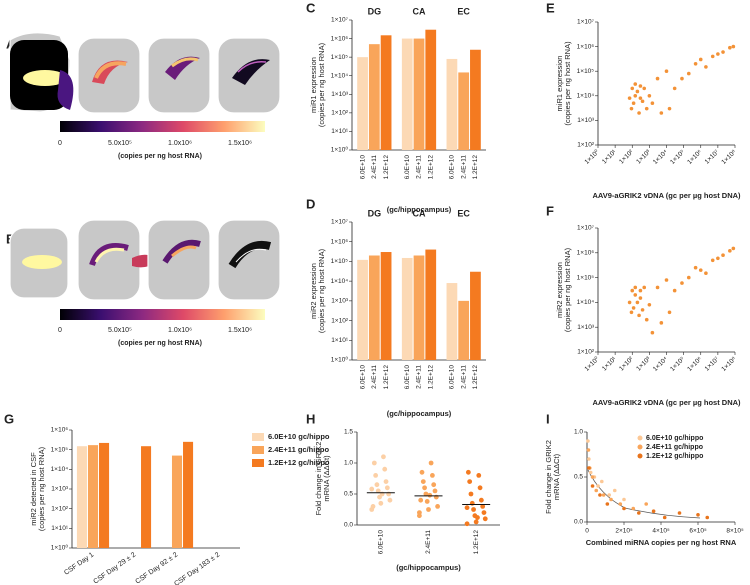  I want to click on panel-label: G, so click(9, 418).